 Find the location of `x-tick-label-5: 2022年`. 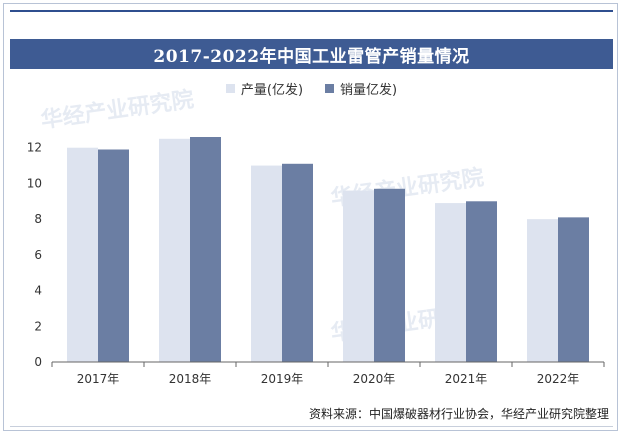

x-tick-label-5: 2022年 is located at coordinates (558, 379).